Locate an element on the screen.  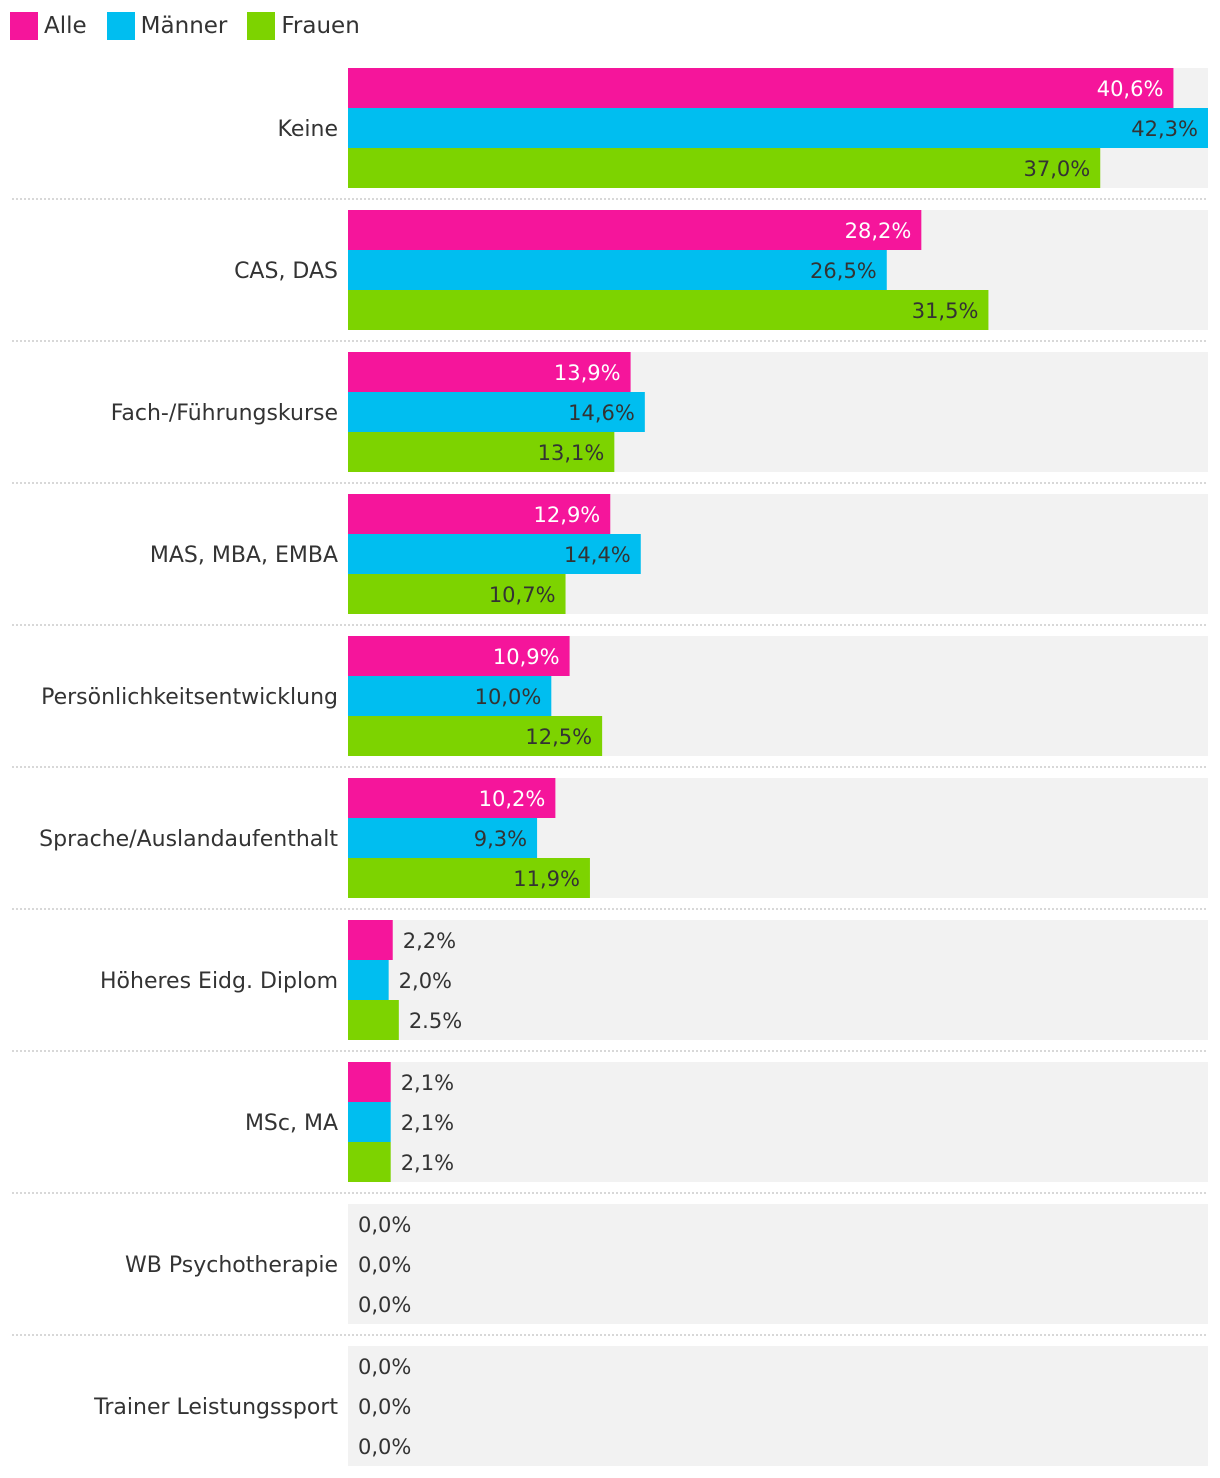
data-label: 10,9% is located at coordinates (526, 657).